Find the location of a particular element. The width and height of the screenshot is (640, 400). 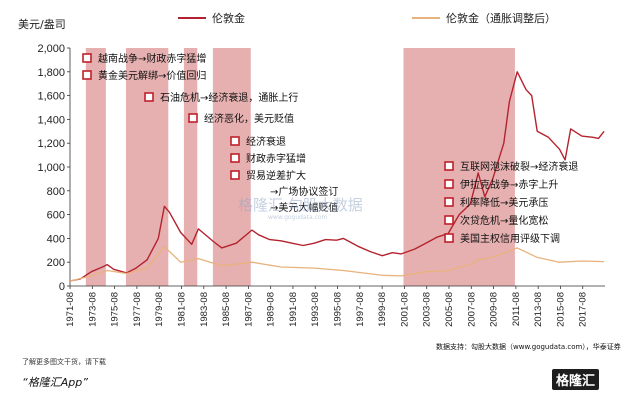

x-tick-label: 1989-08 is located at coordinates (271, 309).